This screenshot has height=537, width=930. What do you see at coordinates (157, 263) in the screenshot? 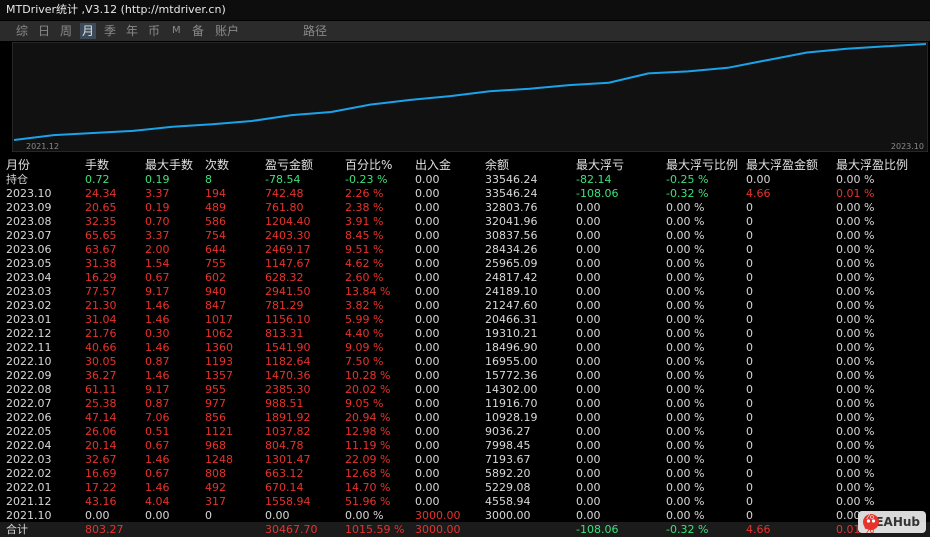
I see `table-cell: 1.54` at bounding box center [157, 263].